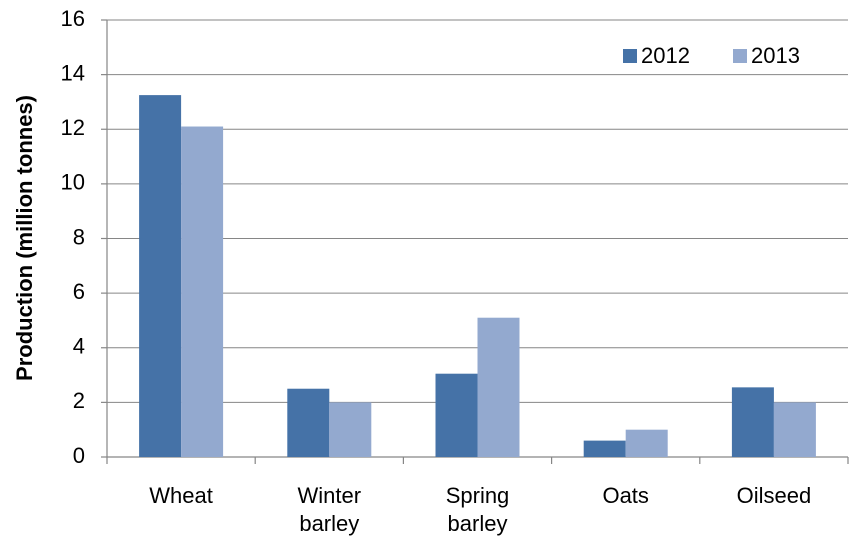 This screenshot has height=543, width=850. Describe the element at coordinates (774, 495) in the screenshot. I see `x-tick-label: Oilseed` at that location.